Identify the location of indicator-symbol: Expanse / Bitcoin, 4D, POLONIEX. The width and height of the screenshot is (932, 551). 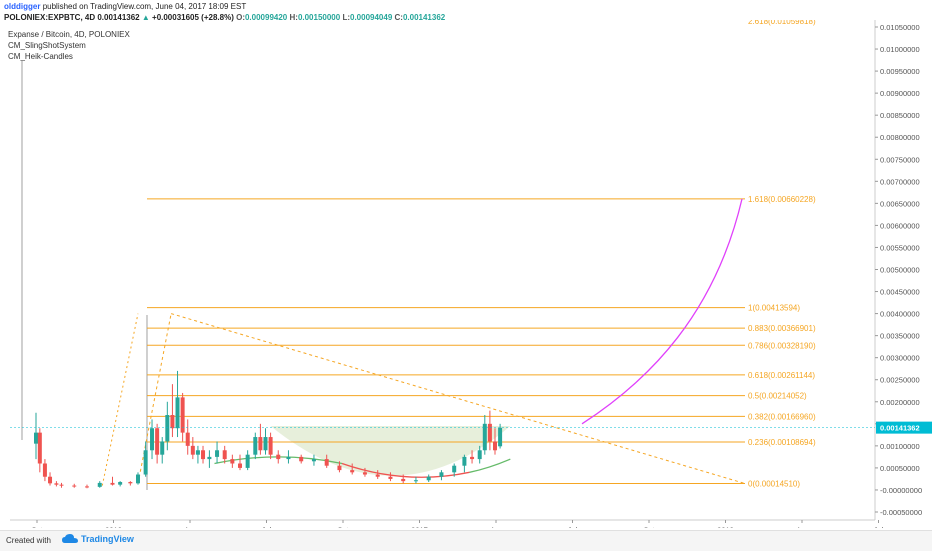
(69, 34).